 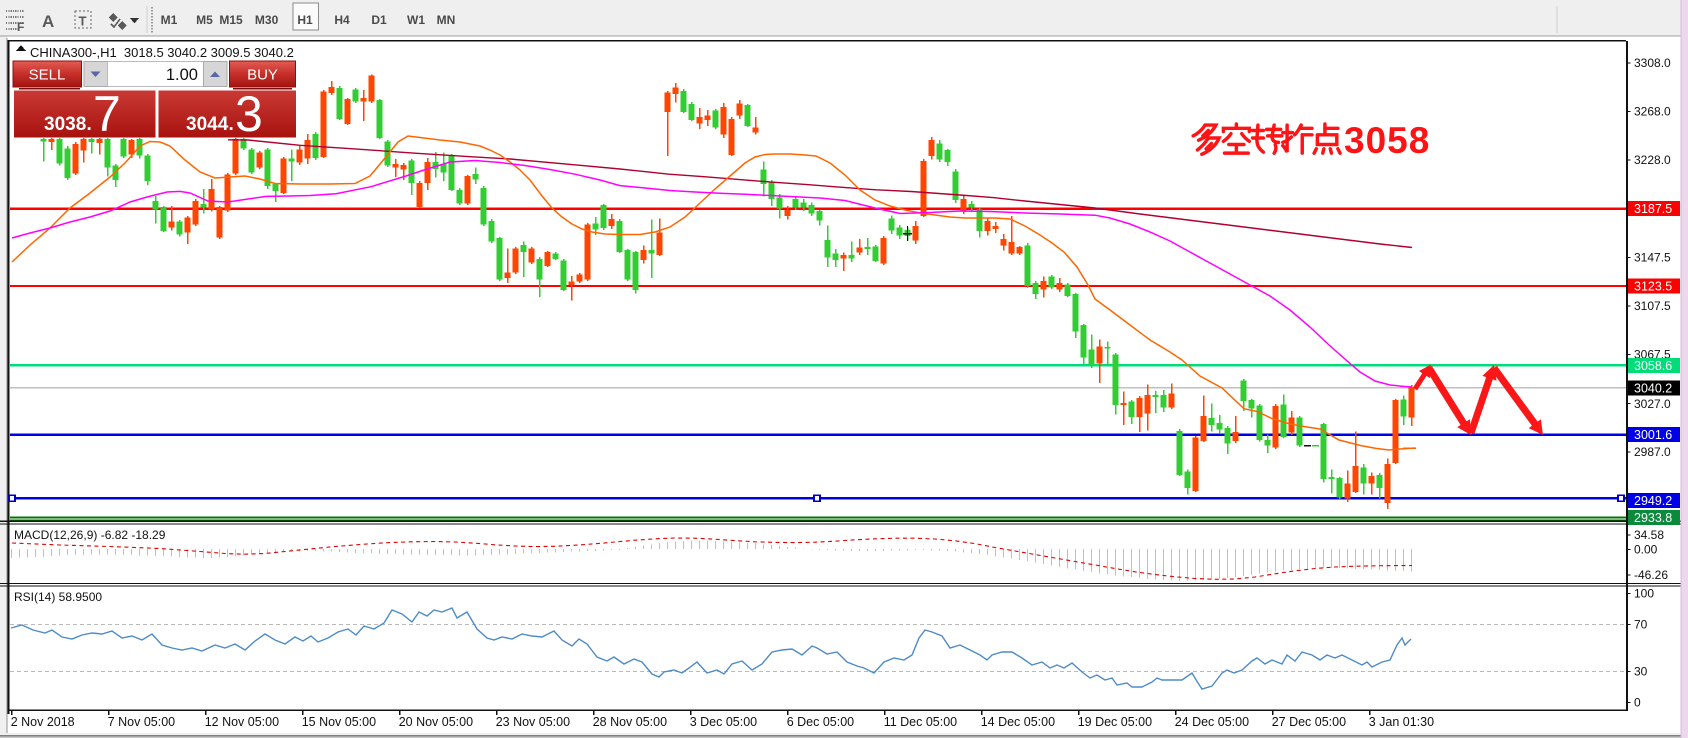 I want to click on svg-text: 6 Dec 05:00, so click(x=820, y=722).